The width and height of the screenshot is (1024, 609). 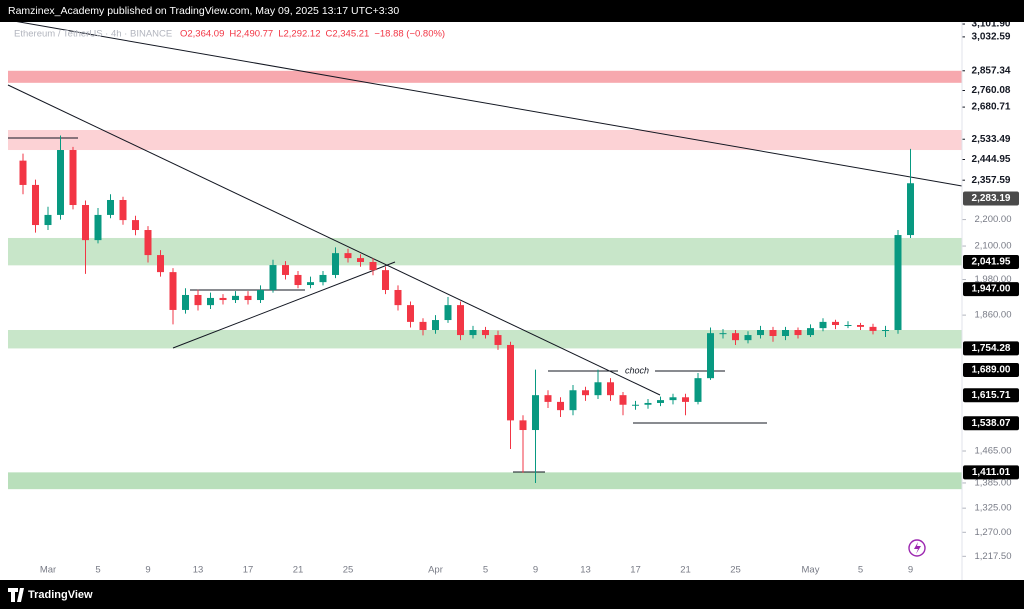 I want to click on bottom-bar, so click(x=512, y=594).